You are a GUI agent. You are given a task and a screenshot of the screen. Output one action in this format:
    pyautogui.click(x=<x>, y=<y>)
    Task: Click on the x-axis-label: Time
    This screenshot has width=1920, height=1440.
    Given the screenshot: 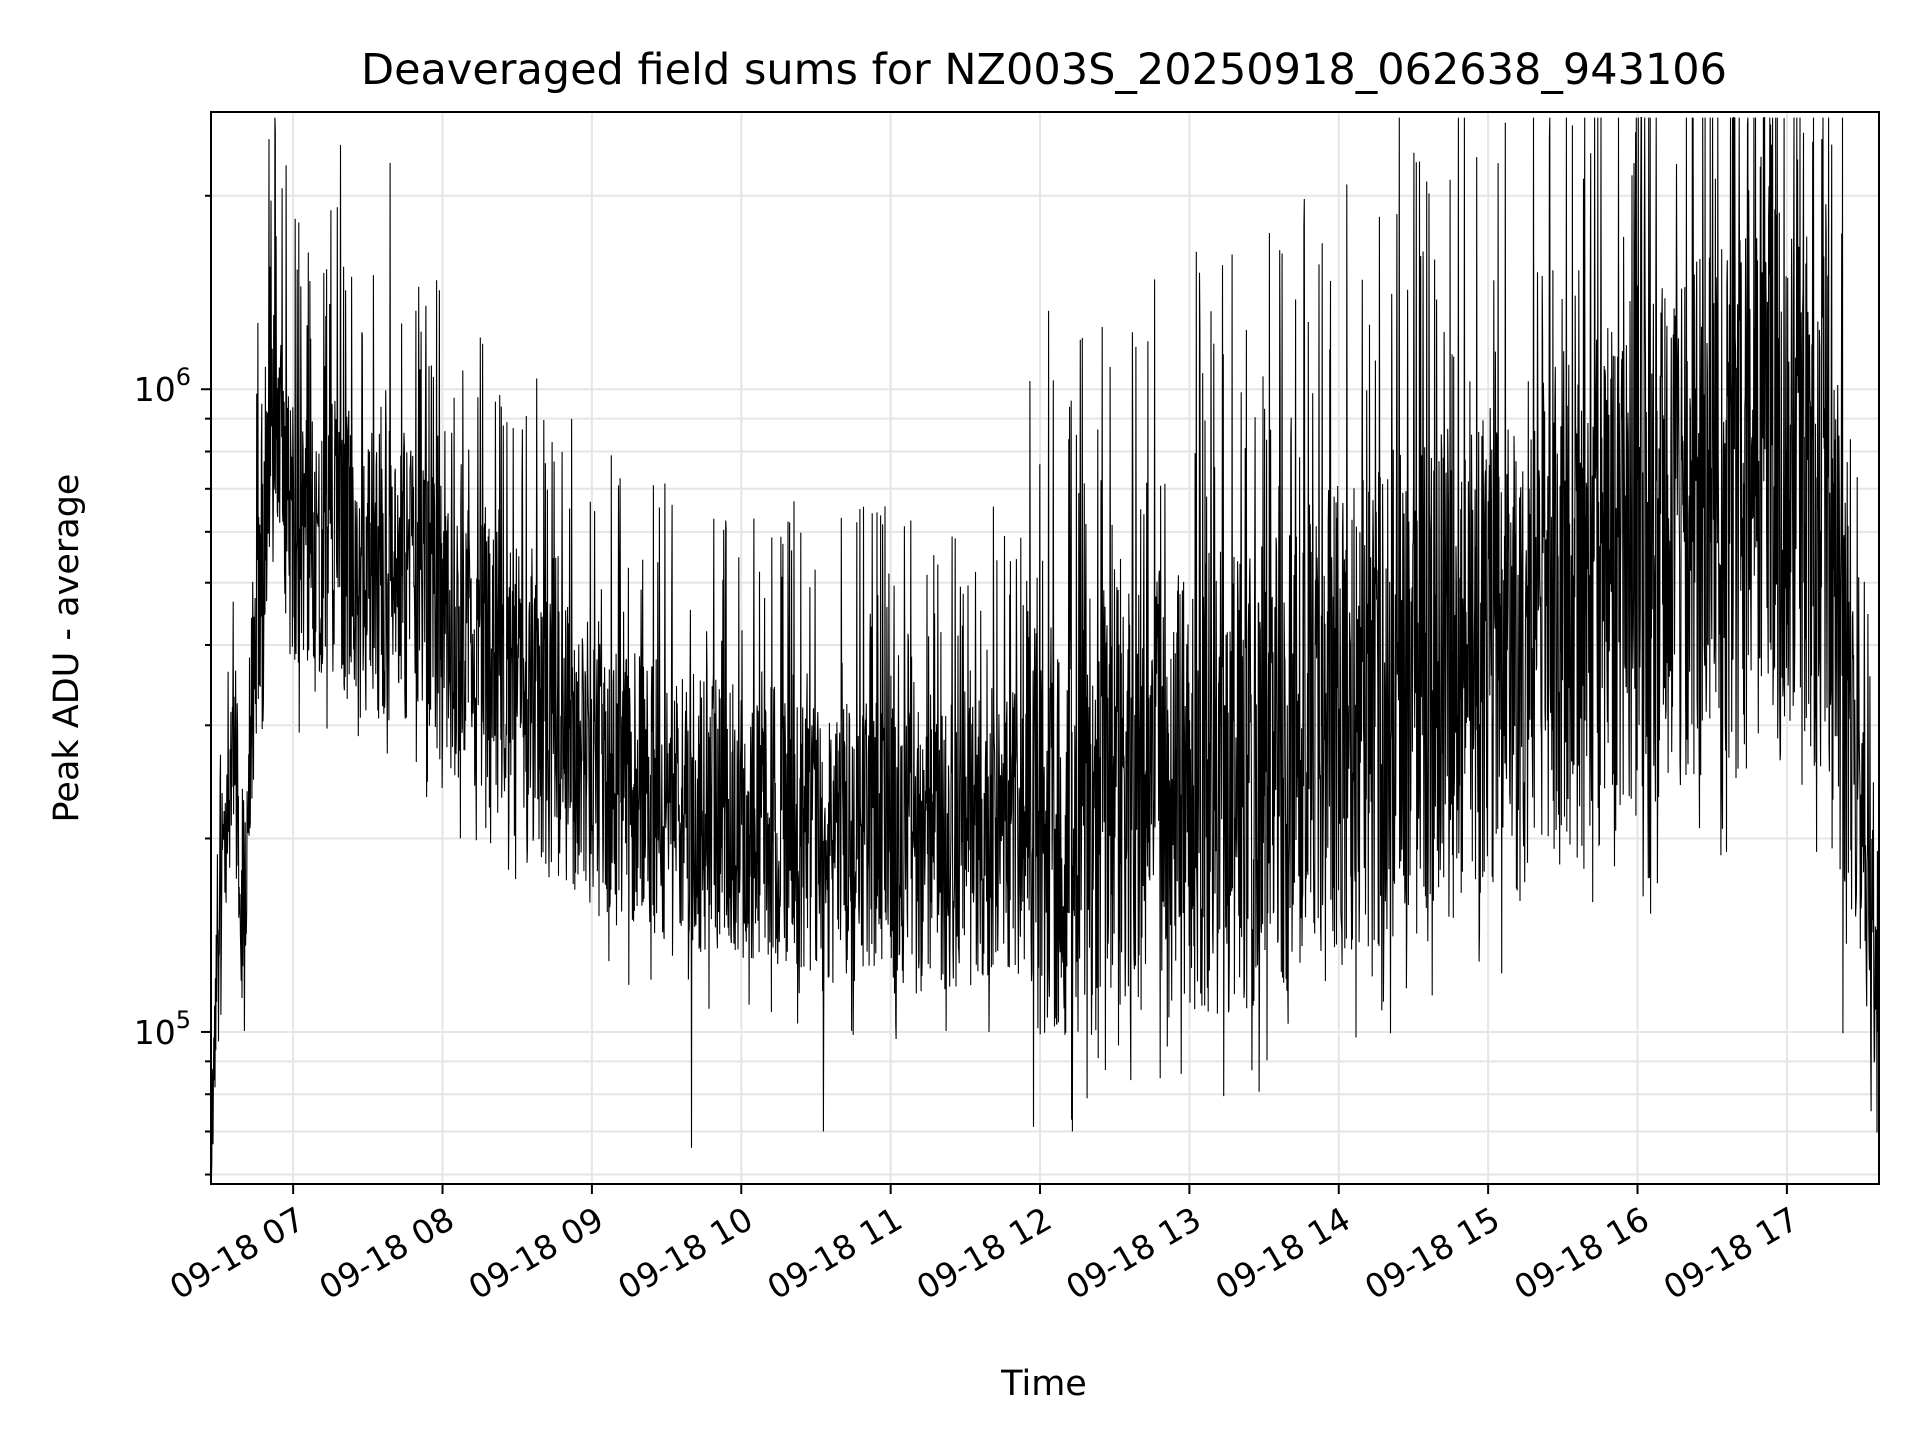 What is the action you would take?
    pyautogui.click(x=1043, y=1384)
    